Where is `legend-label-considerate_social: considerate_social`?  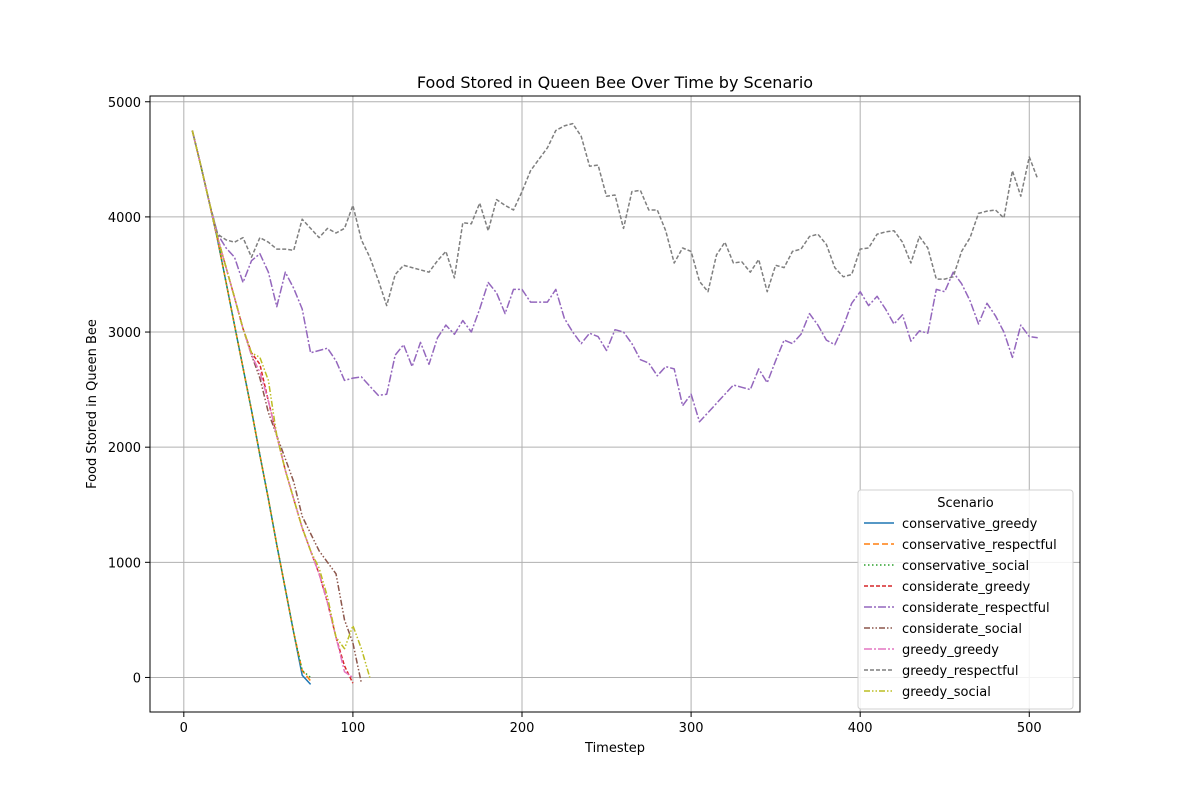
legend-label-considerate_social: considerate_social is located at coordinates (962, 629).